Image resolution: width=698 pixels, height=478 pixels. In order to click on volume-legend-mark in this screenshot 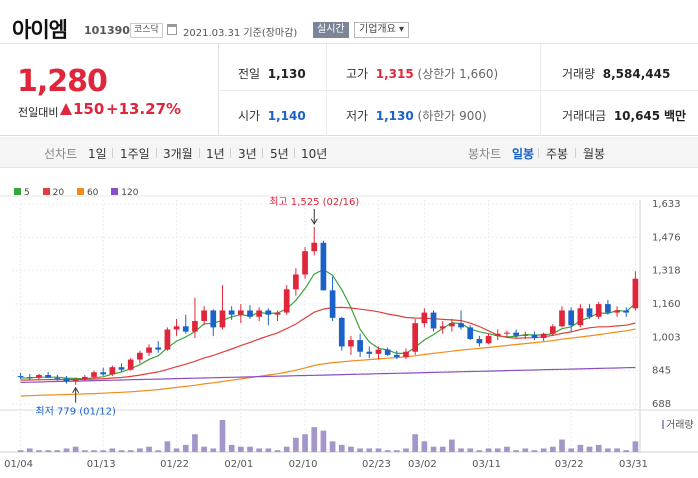, I will do `click(663, 424)`.